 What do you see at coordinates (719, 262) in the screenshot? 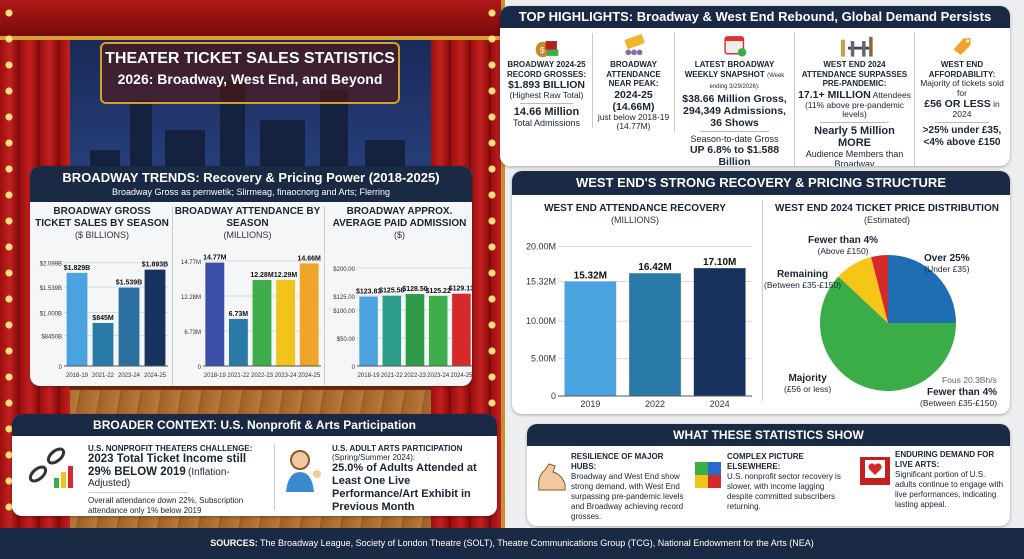
I see `data-label: 17.10M` at bounding box center [719, 262].